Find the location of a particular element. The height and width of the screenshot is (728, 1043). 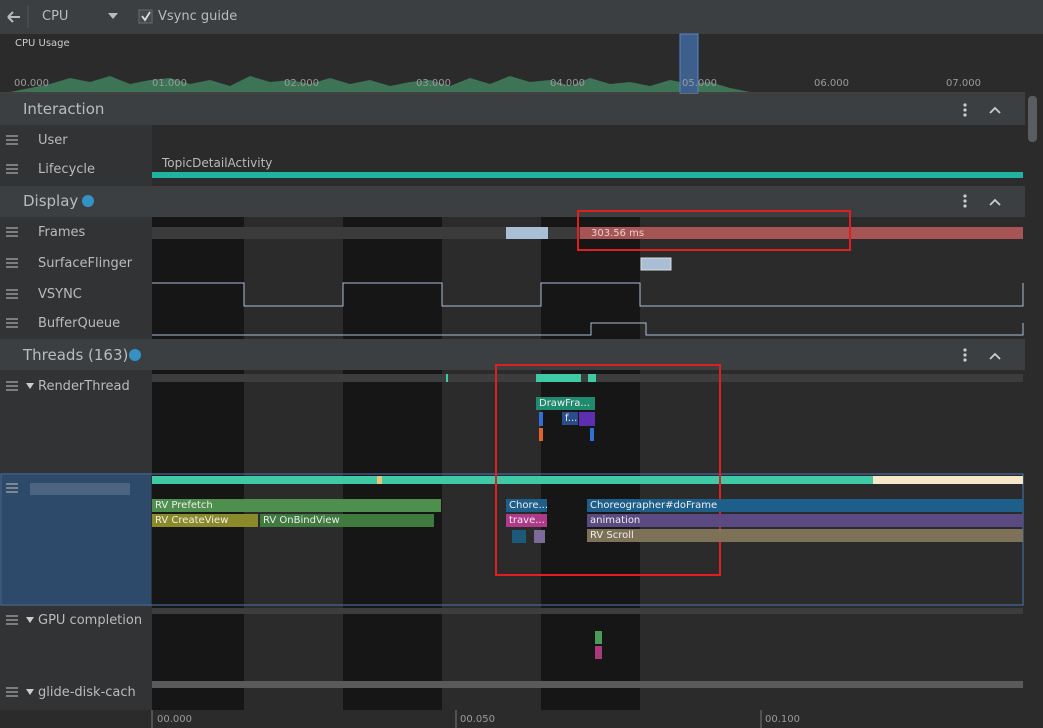

cpu-usage-label: CPU Usage is located at coordinates (42, 43).